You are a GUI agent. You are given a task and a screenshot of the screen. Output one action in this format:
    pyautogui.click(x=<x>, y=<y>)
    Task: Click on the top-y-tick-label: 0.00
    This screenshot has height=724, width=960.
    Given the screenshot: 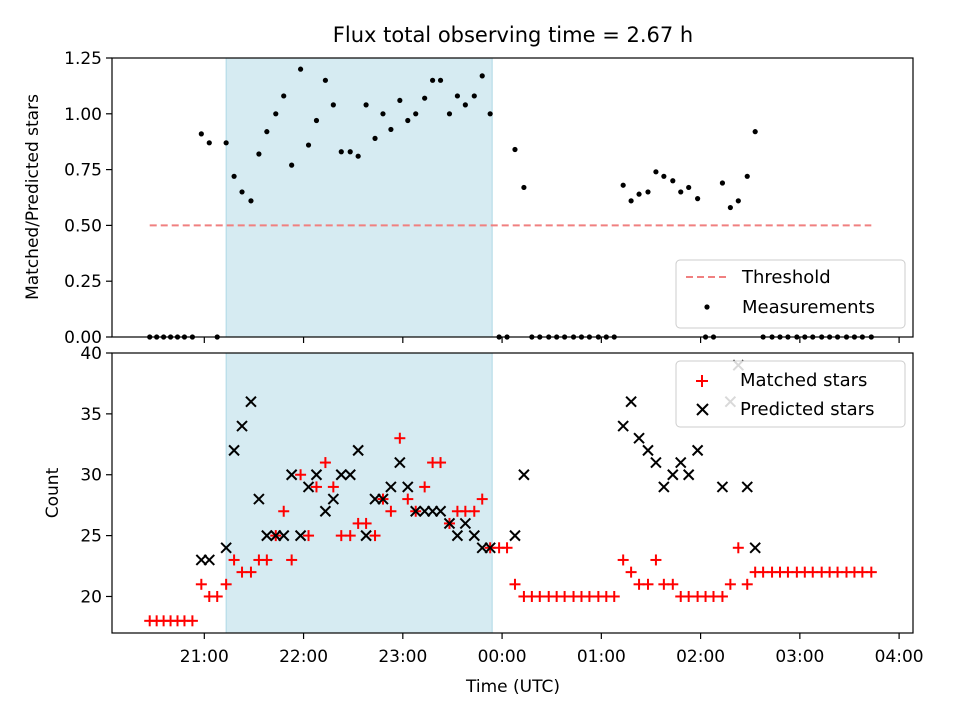 What is the action you would take?
    pyautogui.click(x=83, y=338)
    